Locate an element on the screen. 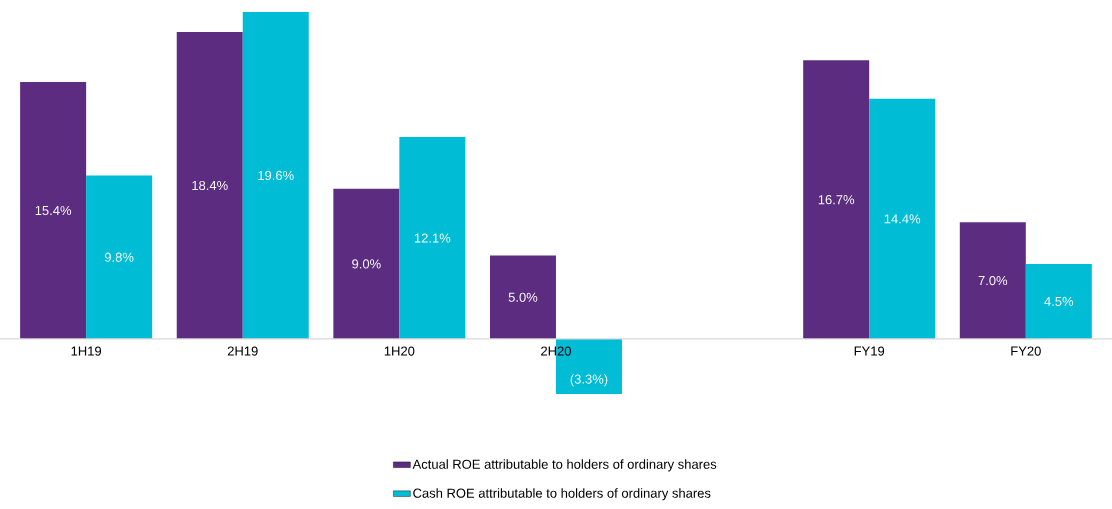 The image size is (1112, 509). data-label: 12.1% is located at coordinates (432, 238).